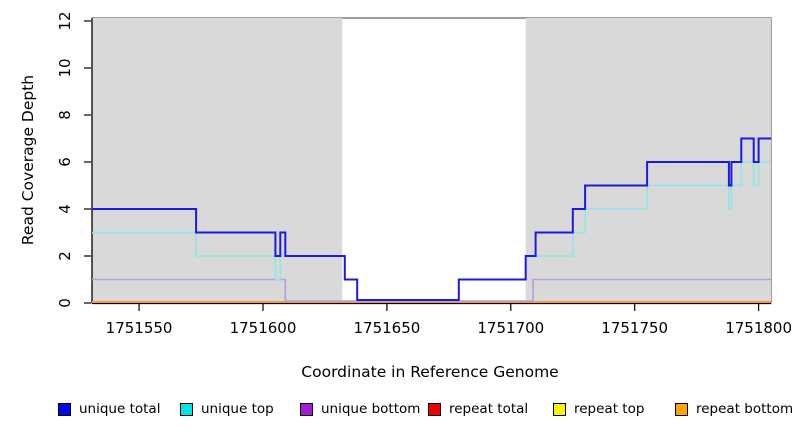  Describe the element at coordinates (430, 372) in the screenshot. I see `x-axis-title: Coordinate in Reference Genome` at that location.